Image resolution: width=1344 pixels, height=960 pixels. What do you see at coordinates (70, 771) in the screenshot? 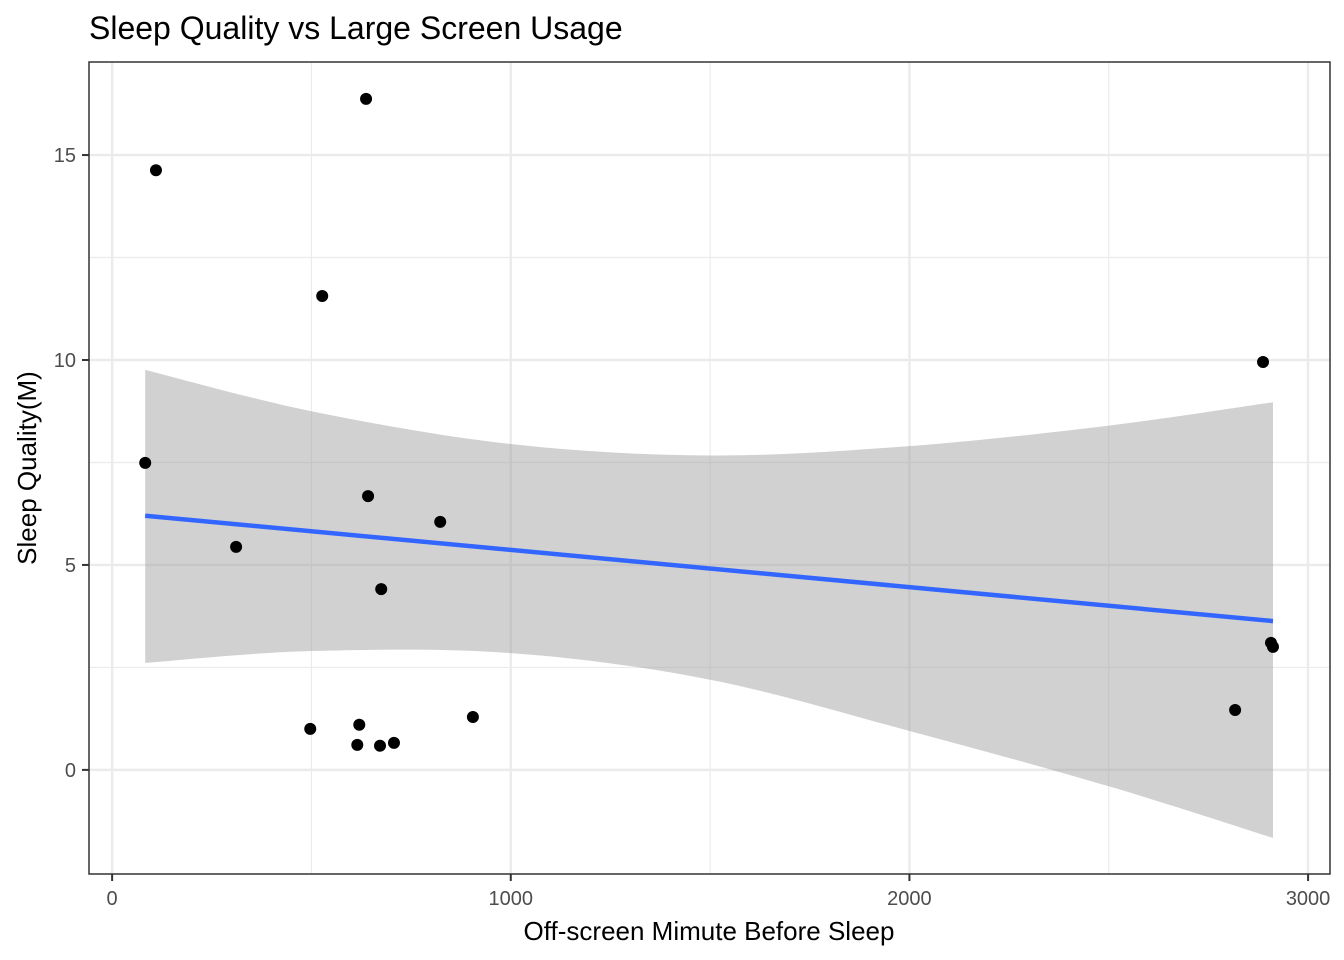
I see `y-tick-label: 0` at bounding box center [70, 771].